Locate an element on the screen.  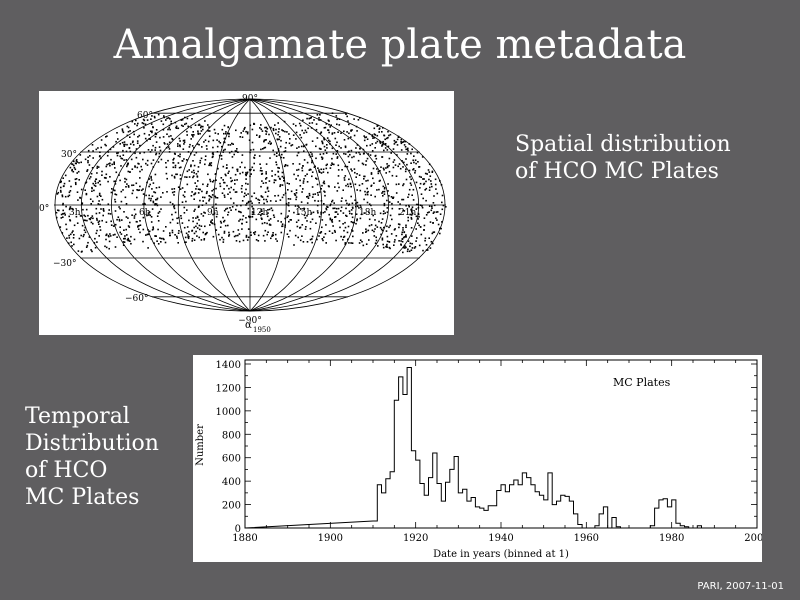
ra-label-15h: 15h is located at coordinates (303, 213).